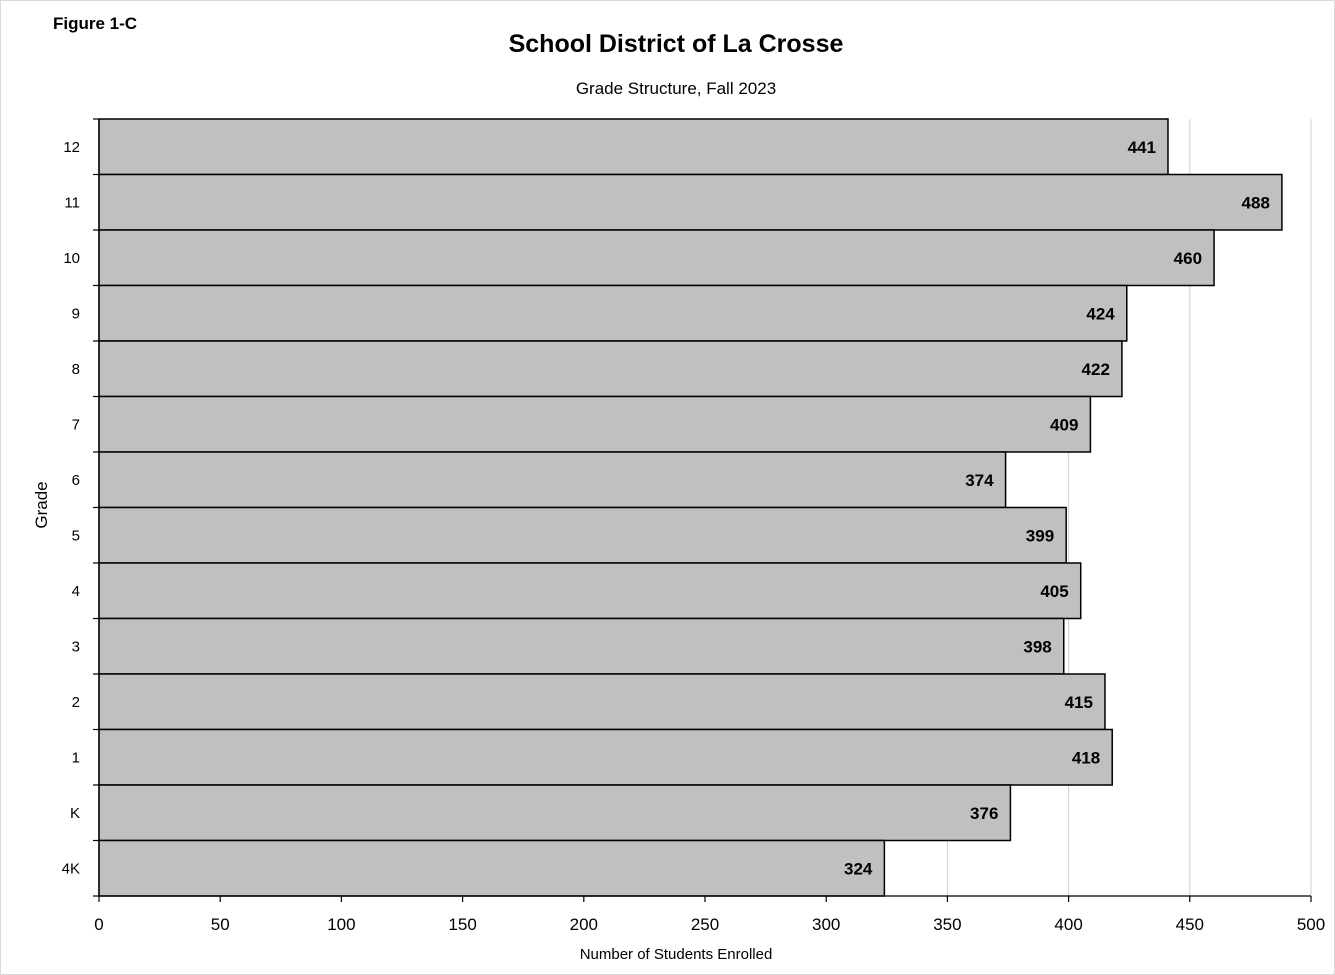  Describe the element at coordinates (71, 147) in the screenshot. I see `y-tick-label-12: 12` at that location.